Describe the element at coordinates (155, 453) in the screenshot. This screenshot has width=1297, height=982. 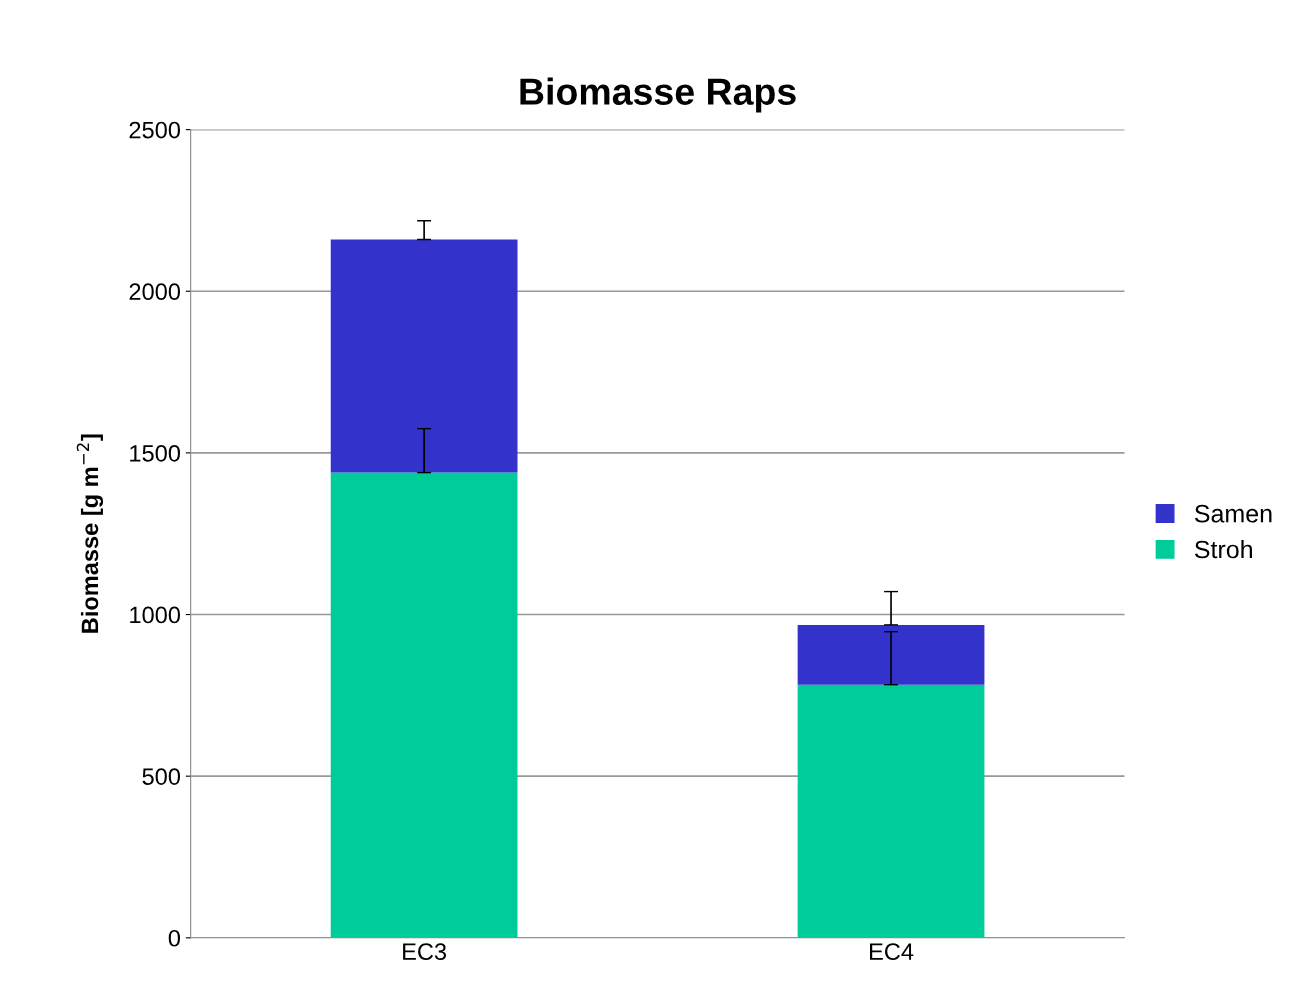
I see `y-tick-label: 1500` at that location.